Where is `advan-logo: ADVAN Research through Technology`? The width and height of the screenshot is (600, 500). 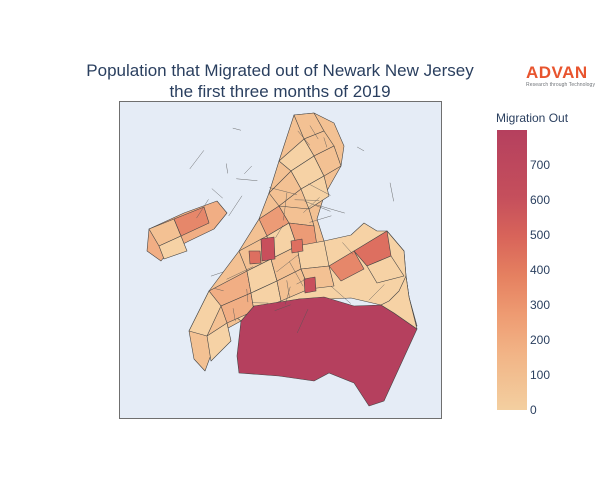
advan-logo: ADVAN Research through Technology is located at coordinates (561, 76).